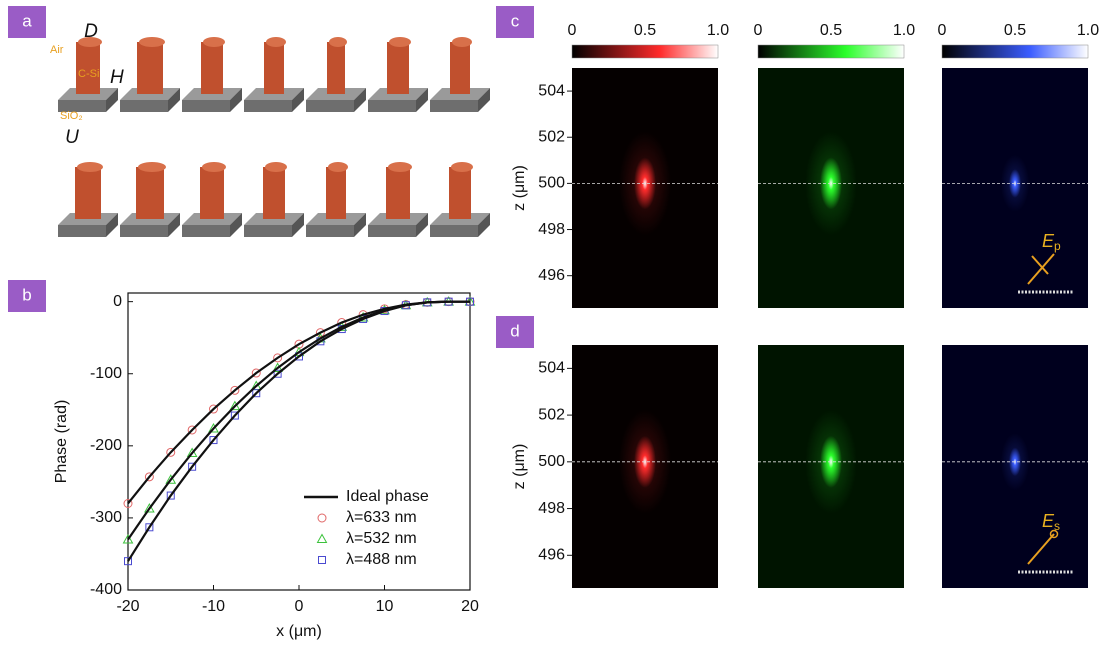 This screenshot has height=645, width=1104. What do you see at coordinates (213, 606) in the screenshot?
I see `x-tick-label: -10` at bounding box center [213, 606].